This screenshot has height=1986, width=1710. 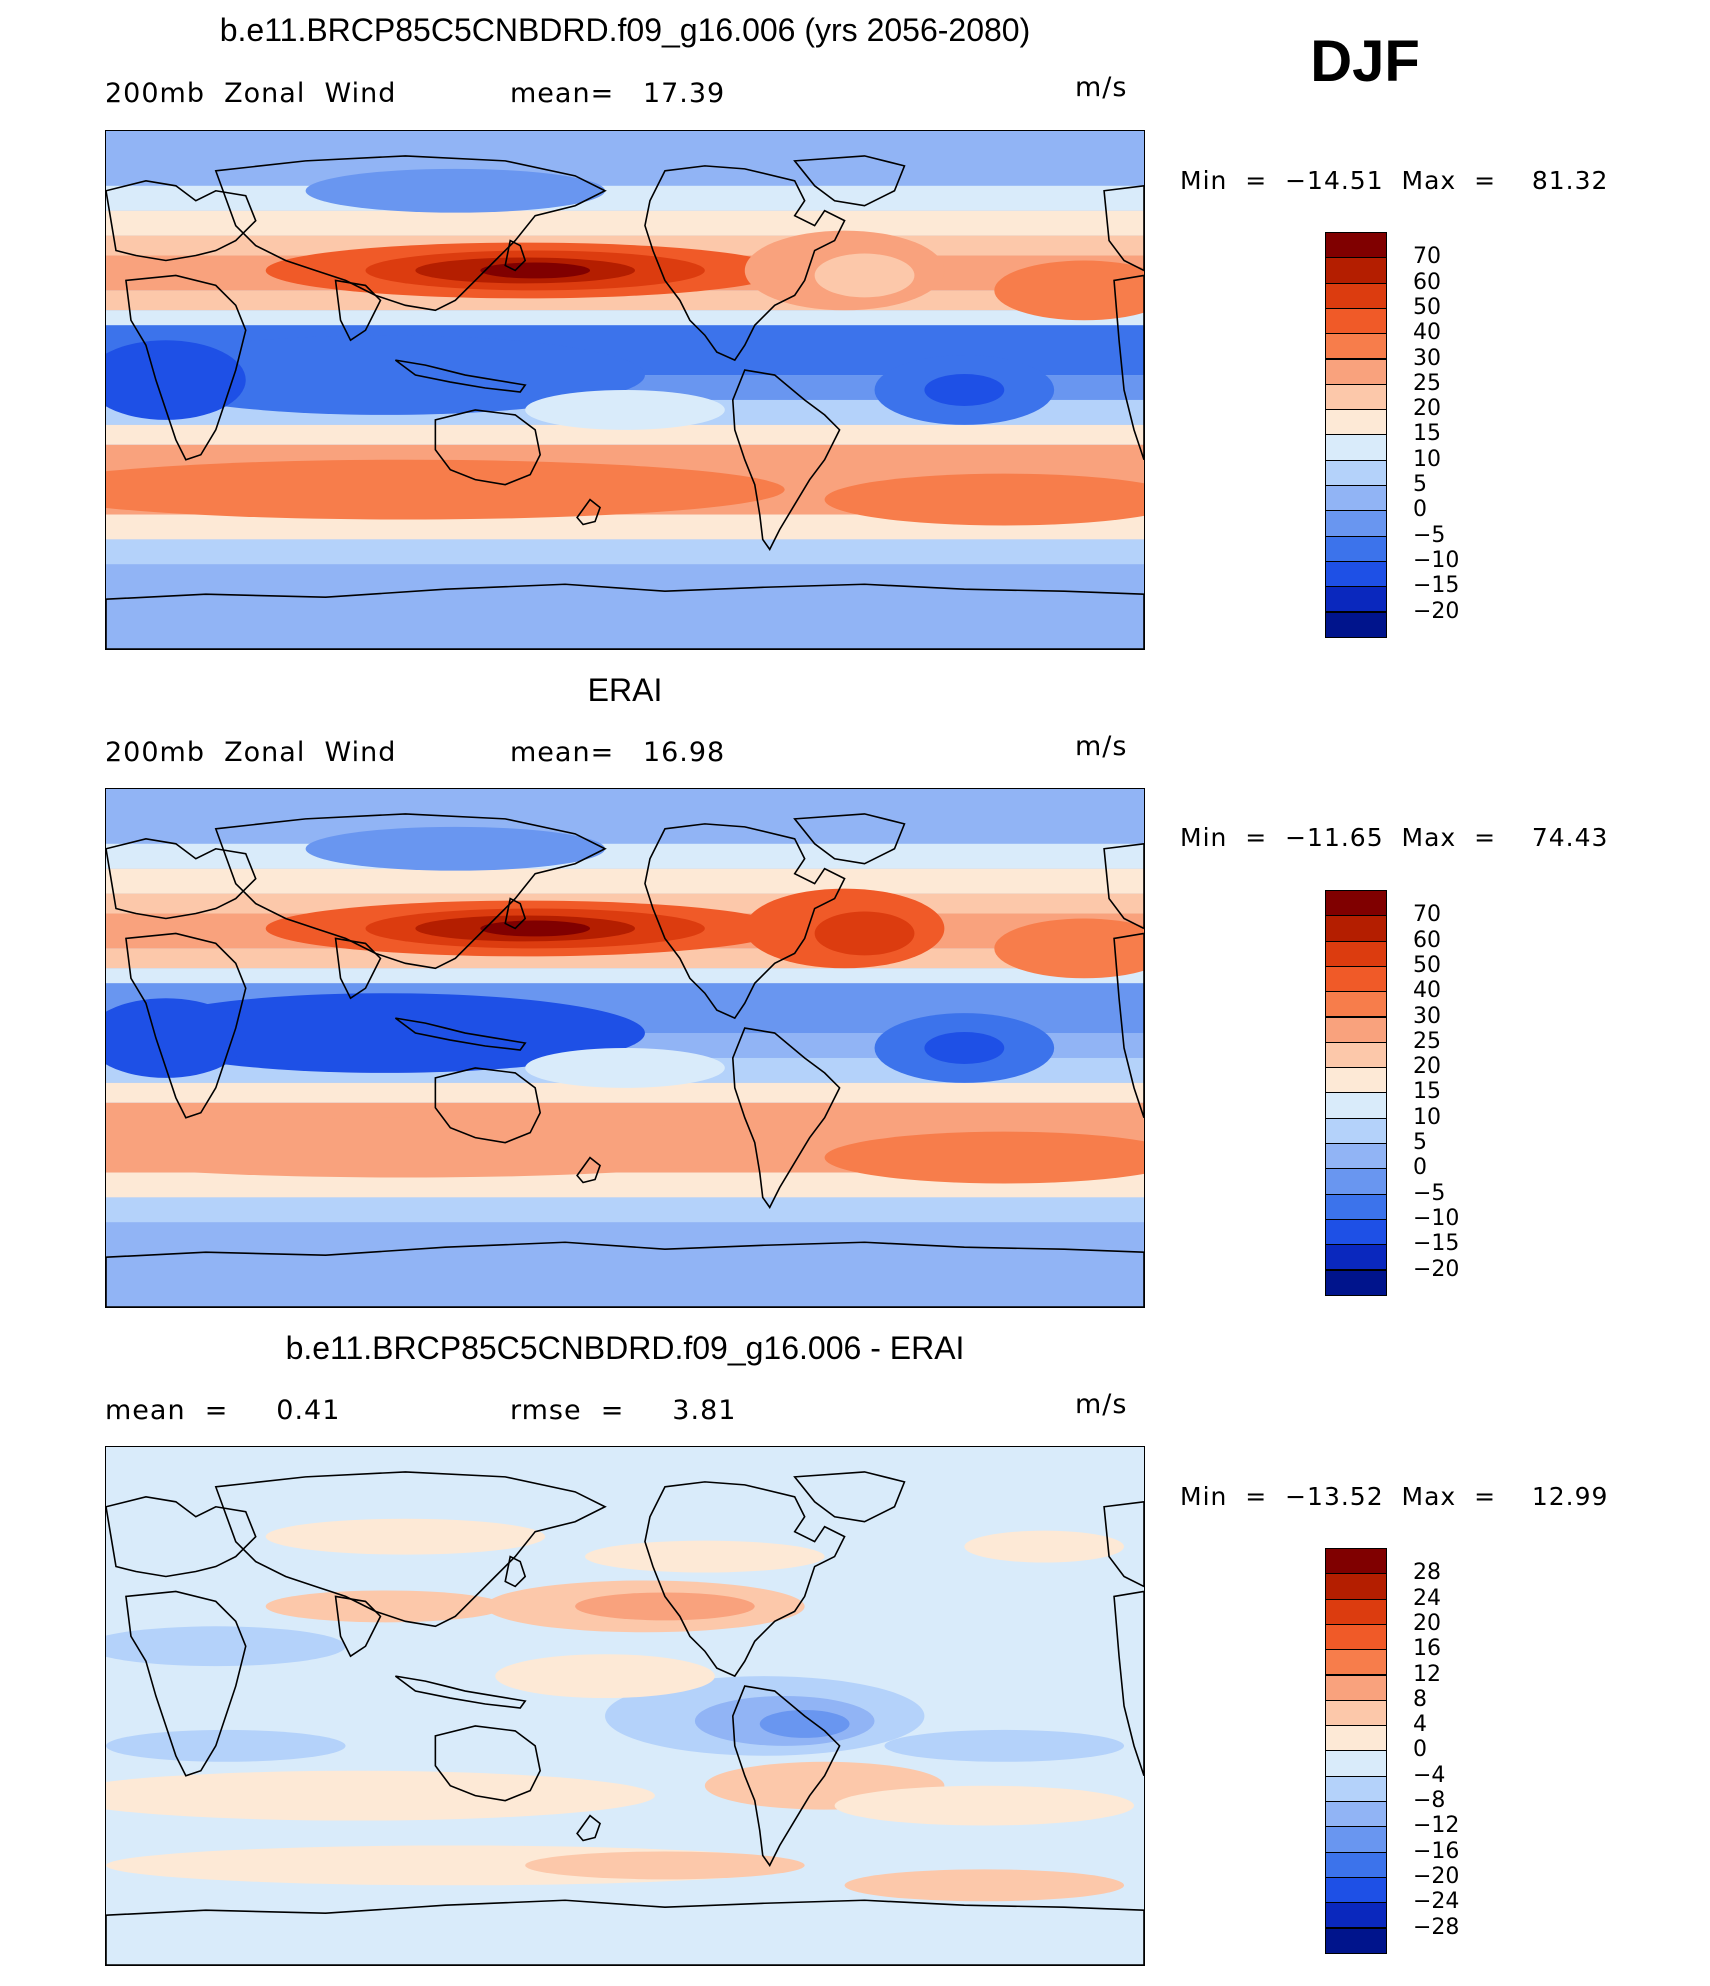 I want to click on colorbar-label: 4, so click(x=1420, y=1725).